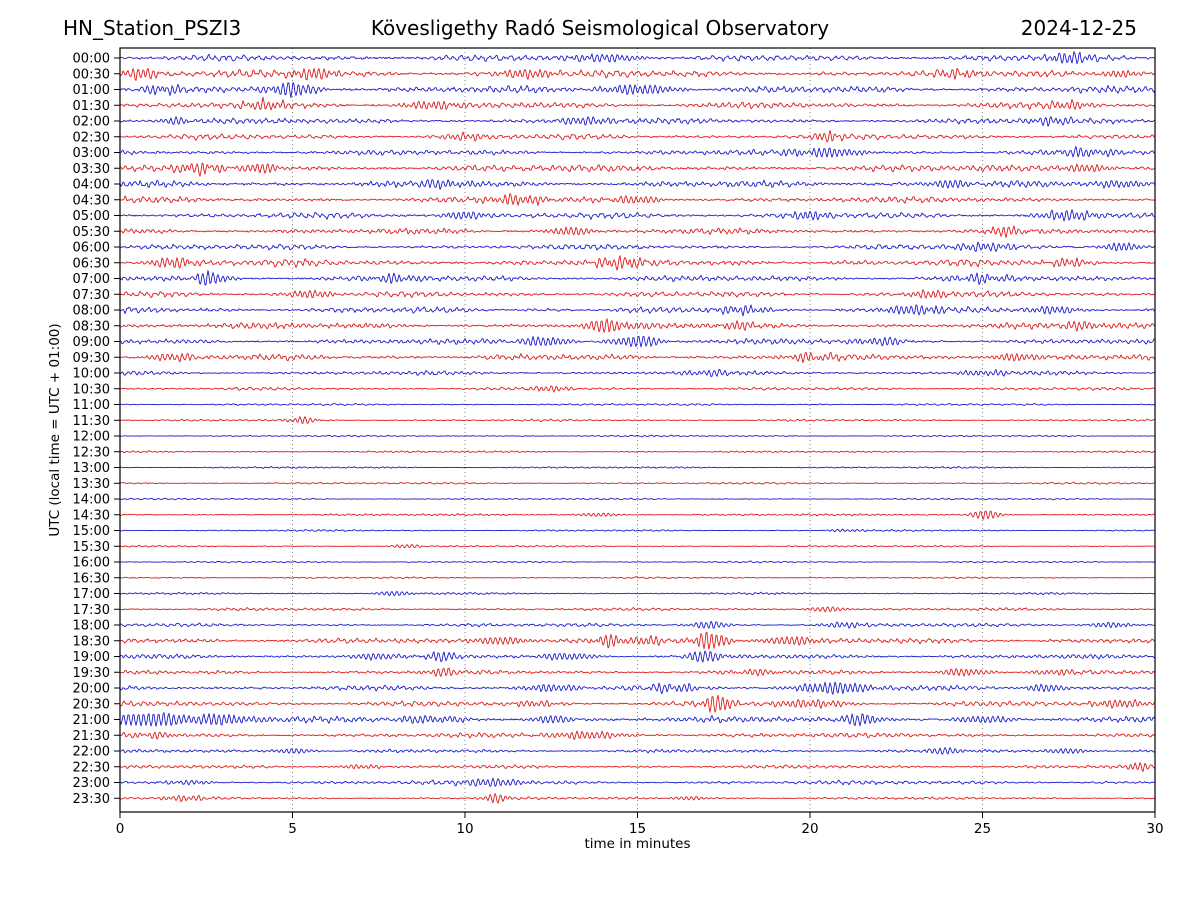  What do you see at coordinates (91, 185) in the screenshot?
I see `y-tick-label: 04:00` at bounding box center [91, 185].